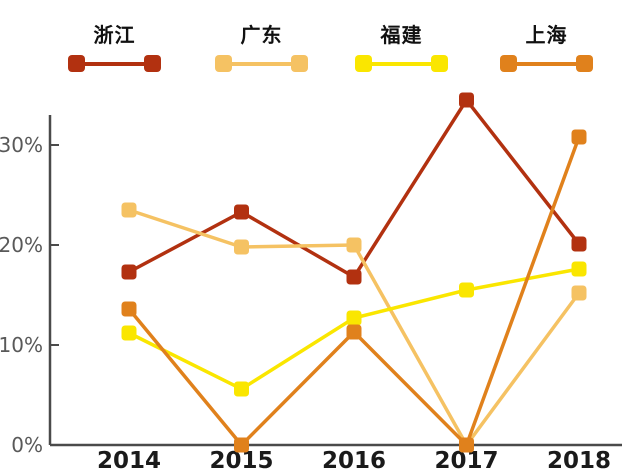  Describe the element at coordinates (21, 245) in the screenshot. I see `y-tick-label: 20%` at that location.